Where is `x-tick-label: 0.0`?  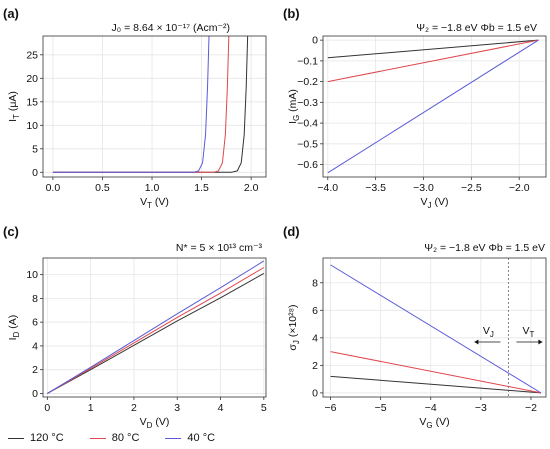
x-tick-label: 0.0 is located at coordinates (53, 188).